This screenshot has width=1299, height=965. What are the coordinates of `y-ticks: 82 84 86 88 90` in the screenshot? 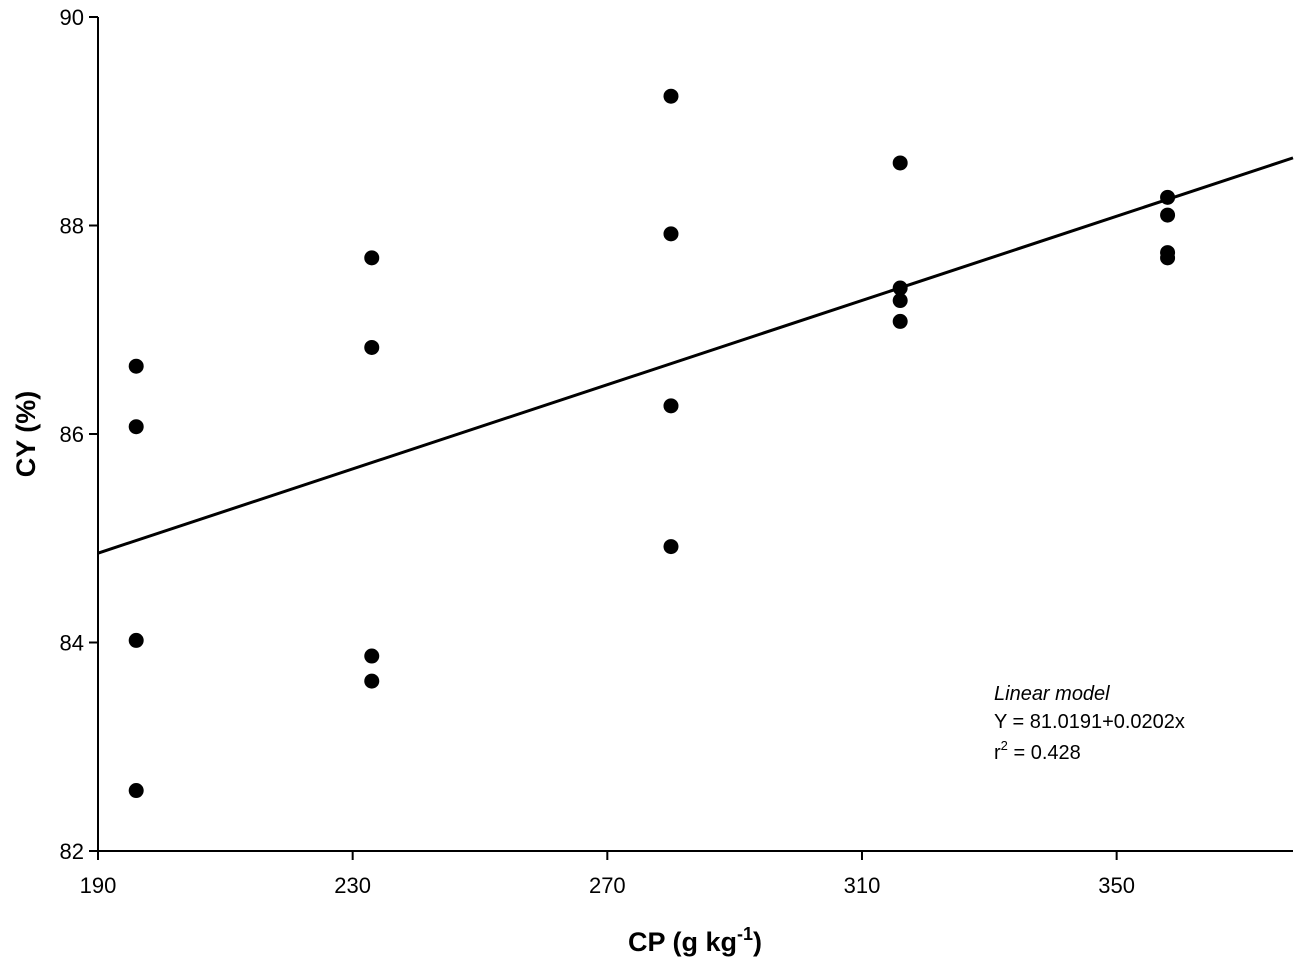 It's located at (79, 434).